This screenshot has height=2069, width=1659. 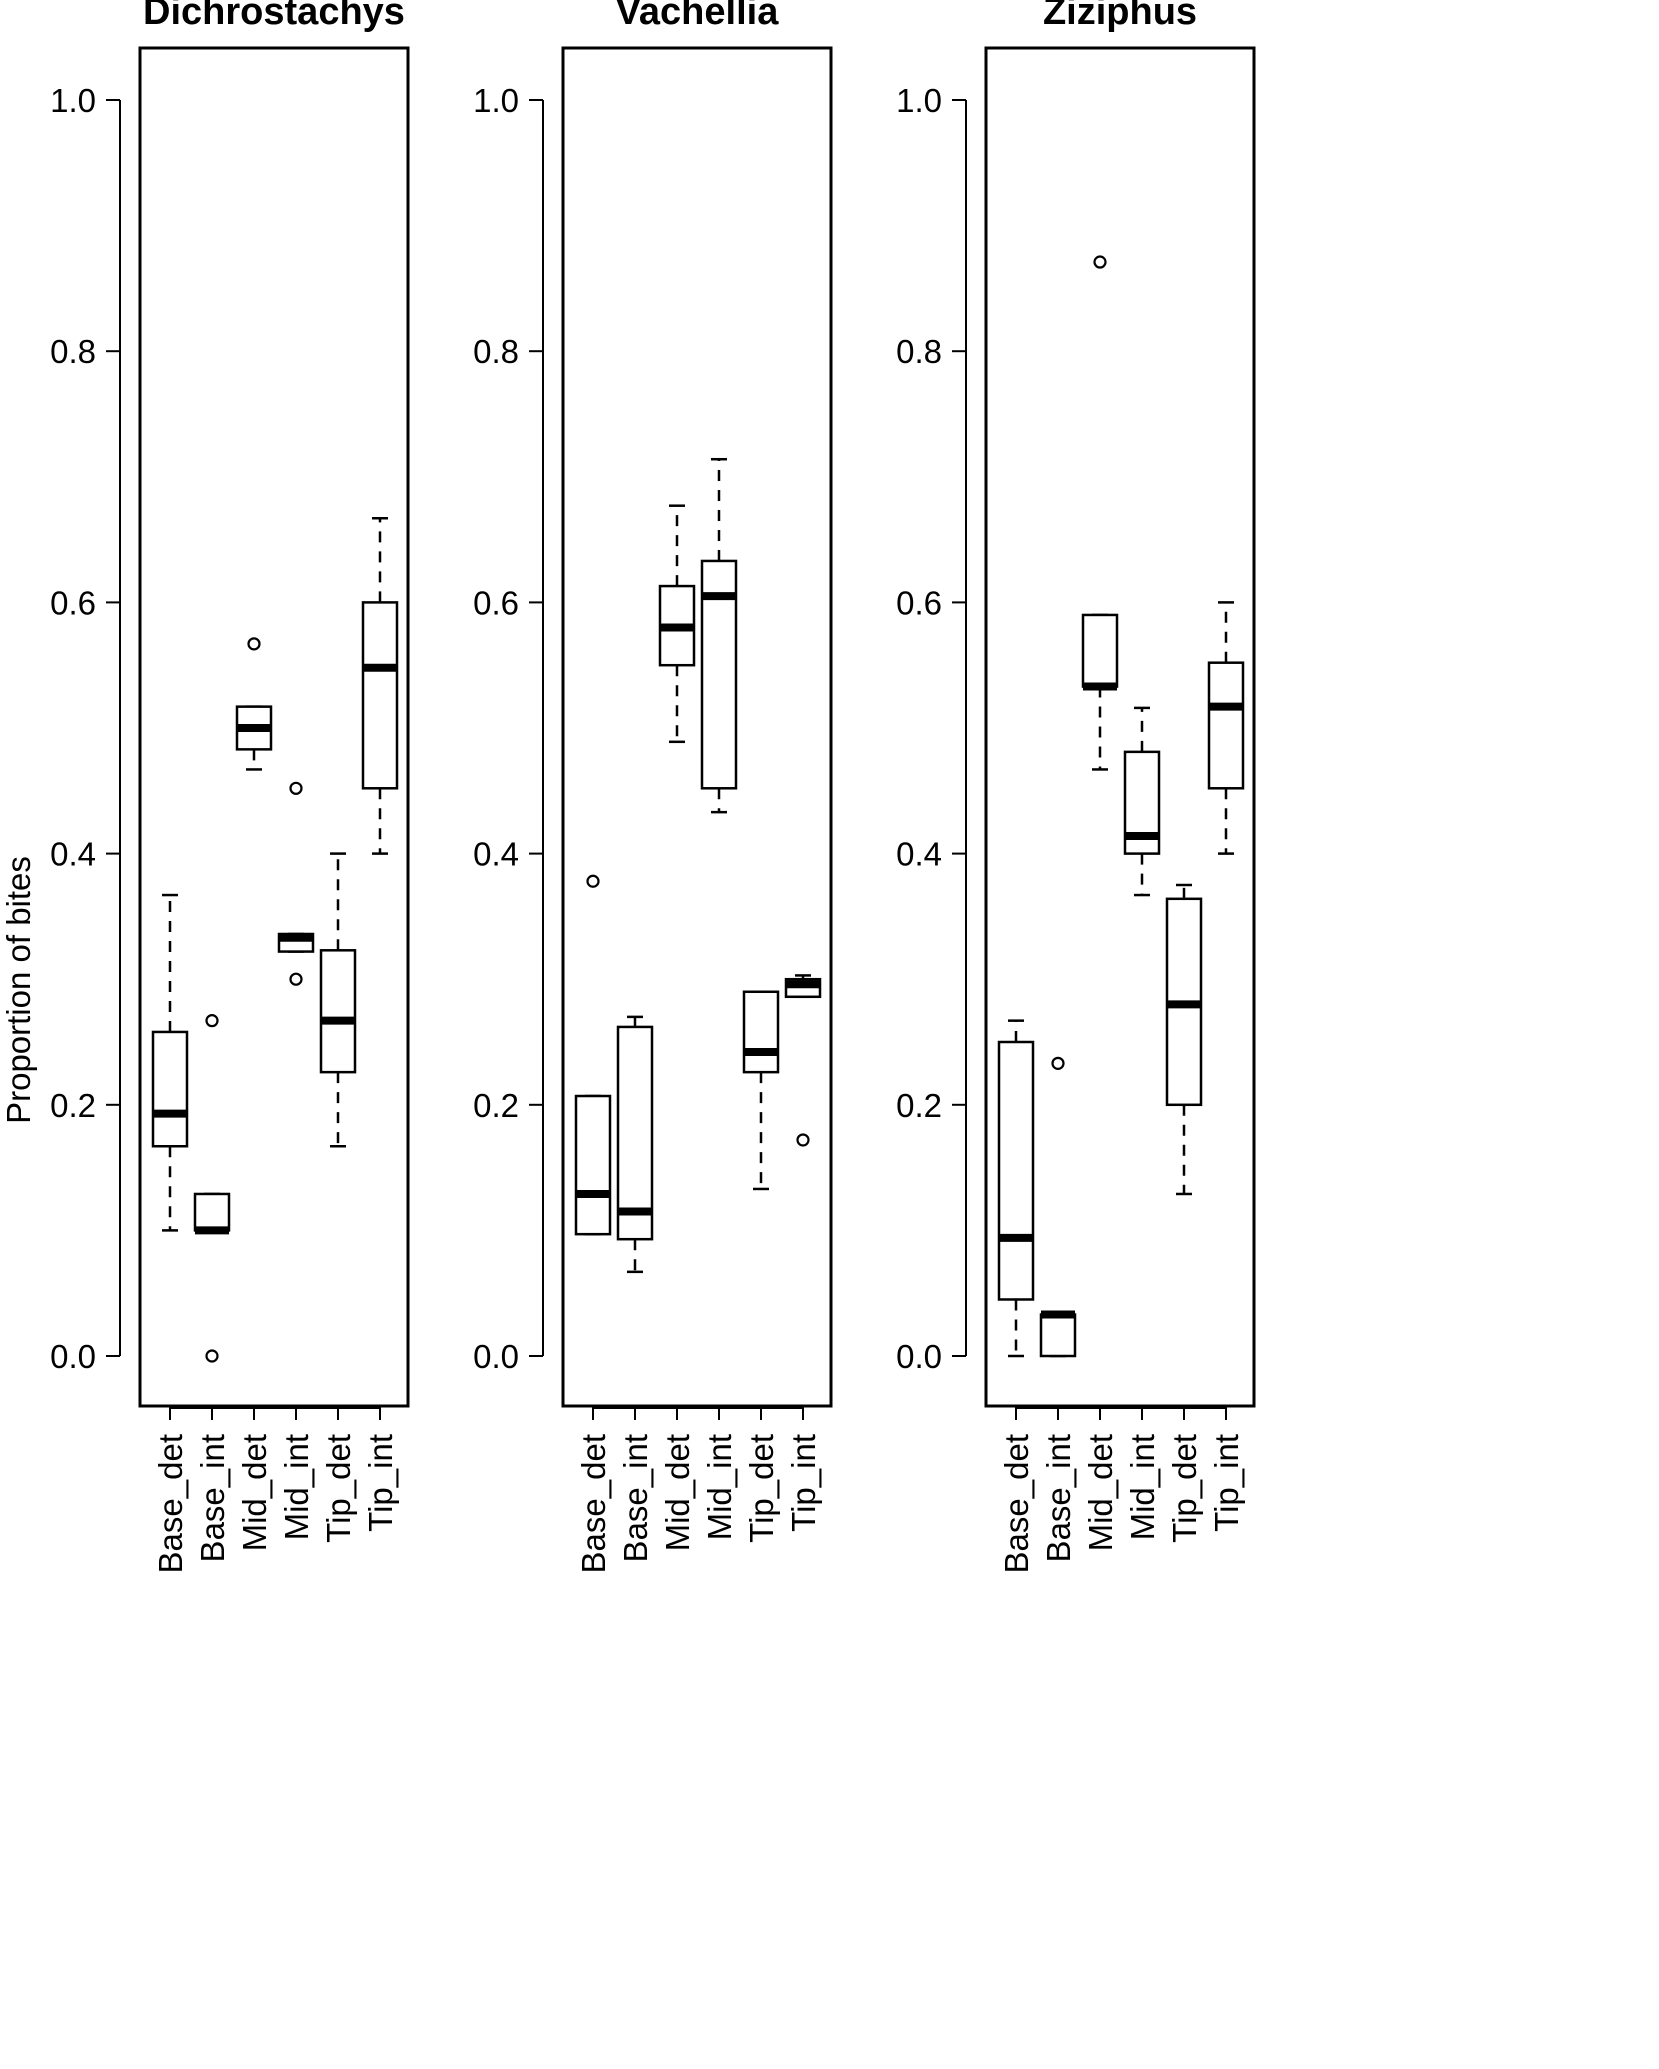 What do you see at coordinates (1120, 16) in the screenshot?
I see `panel-title: Ziziphus` at bounding box center [1120, 16].